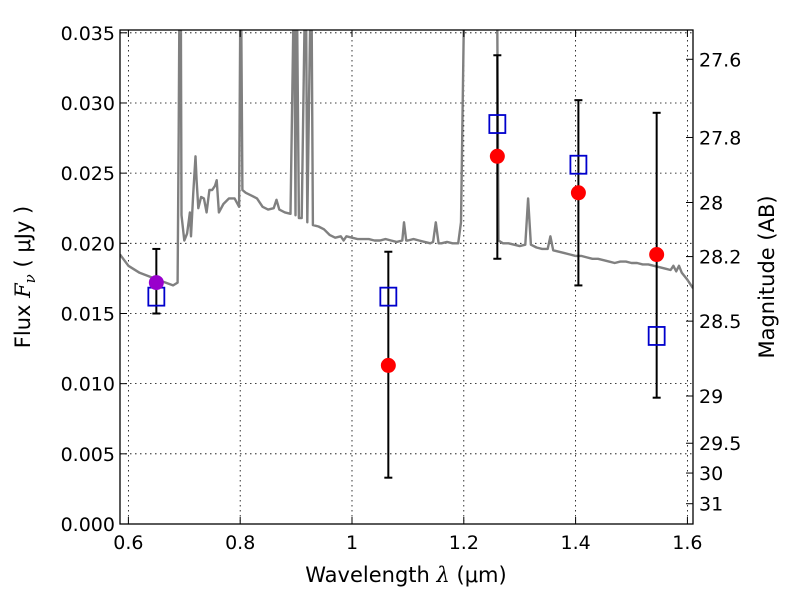 This screenshot has height=600, width=800. What do you see at coordinates (711, 474) in the screenshot?
I see `mag-tick-label: 30` at bounding box center [711, 474].